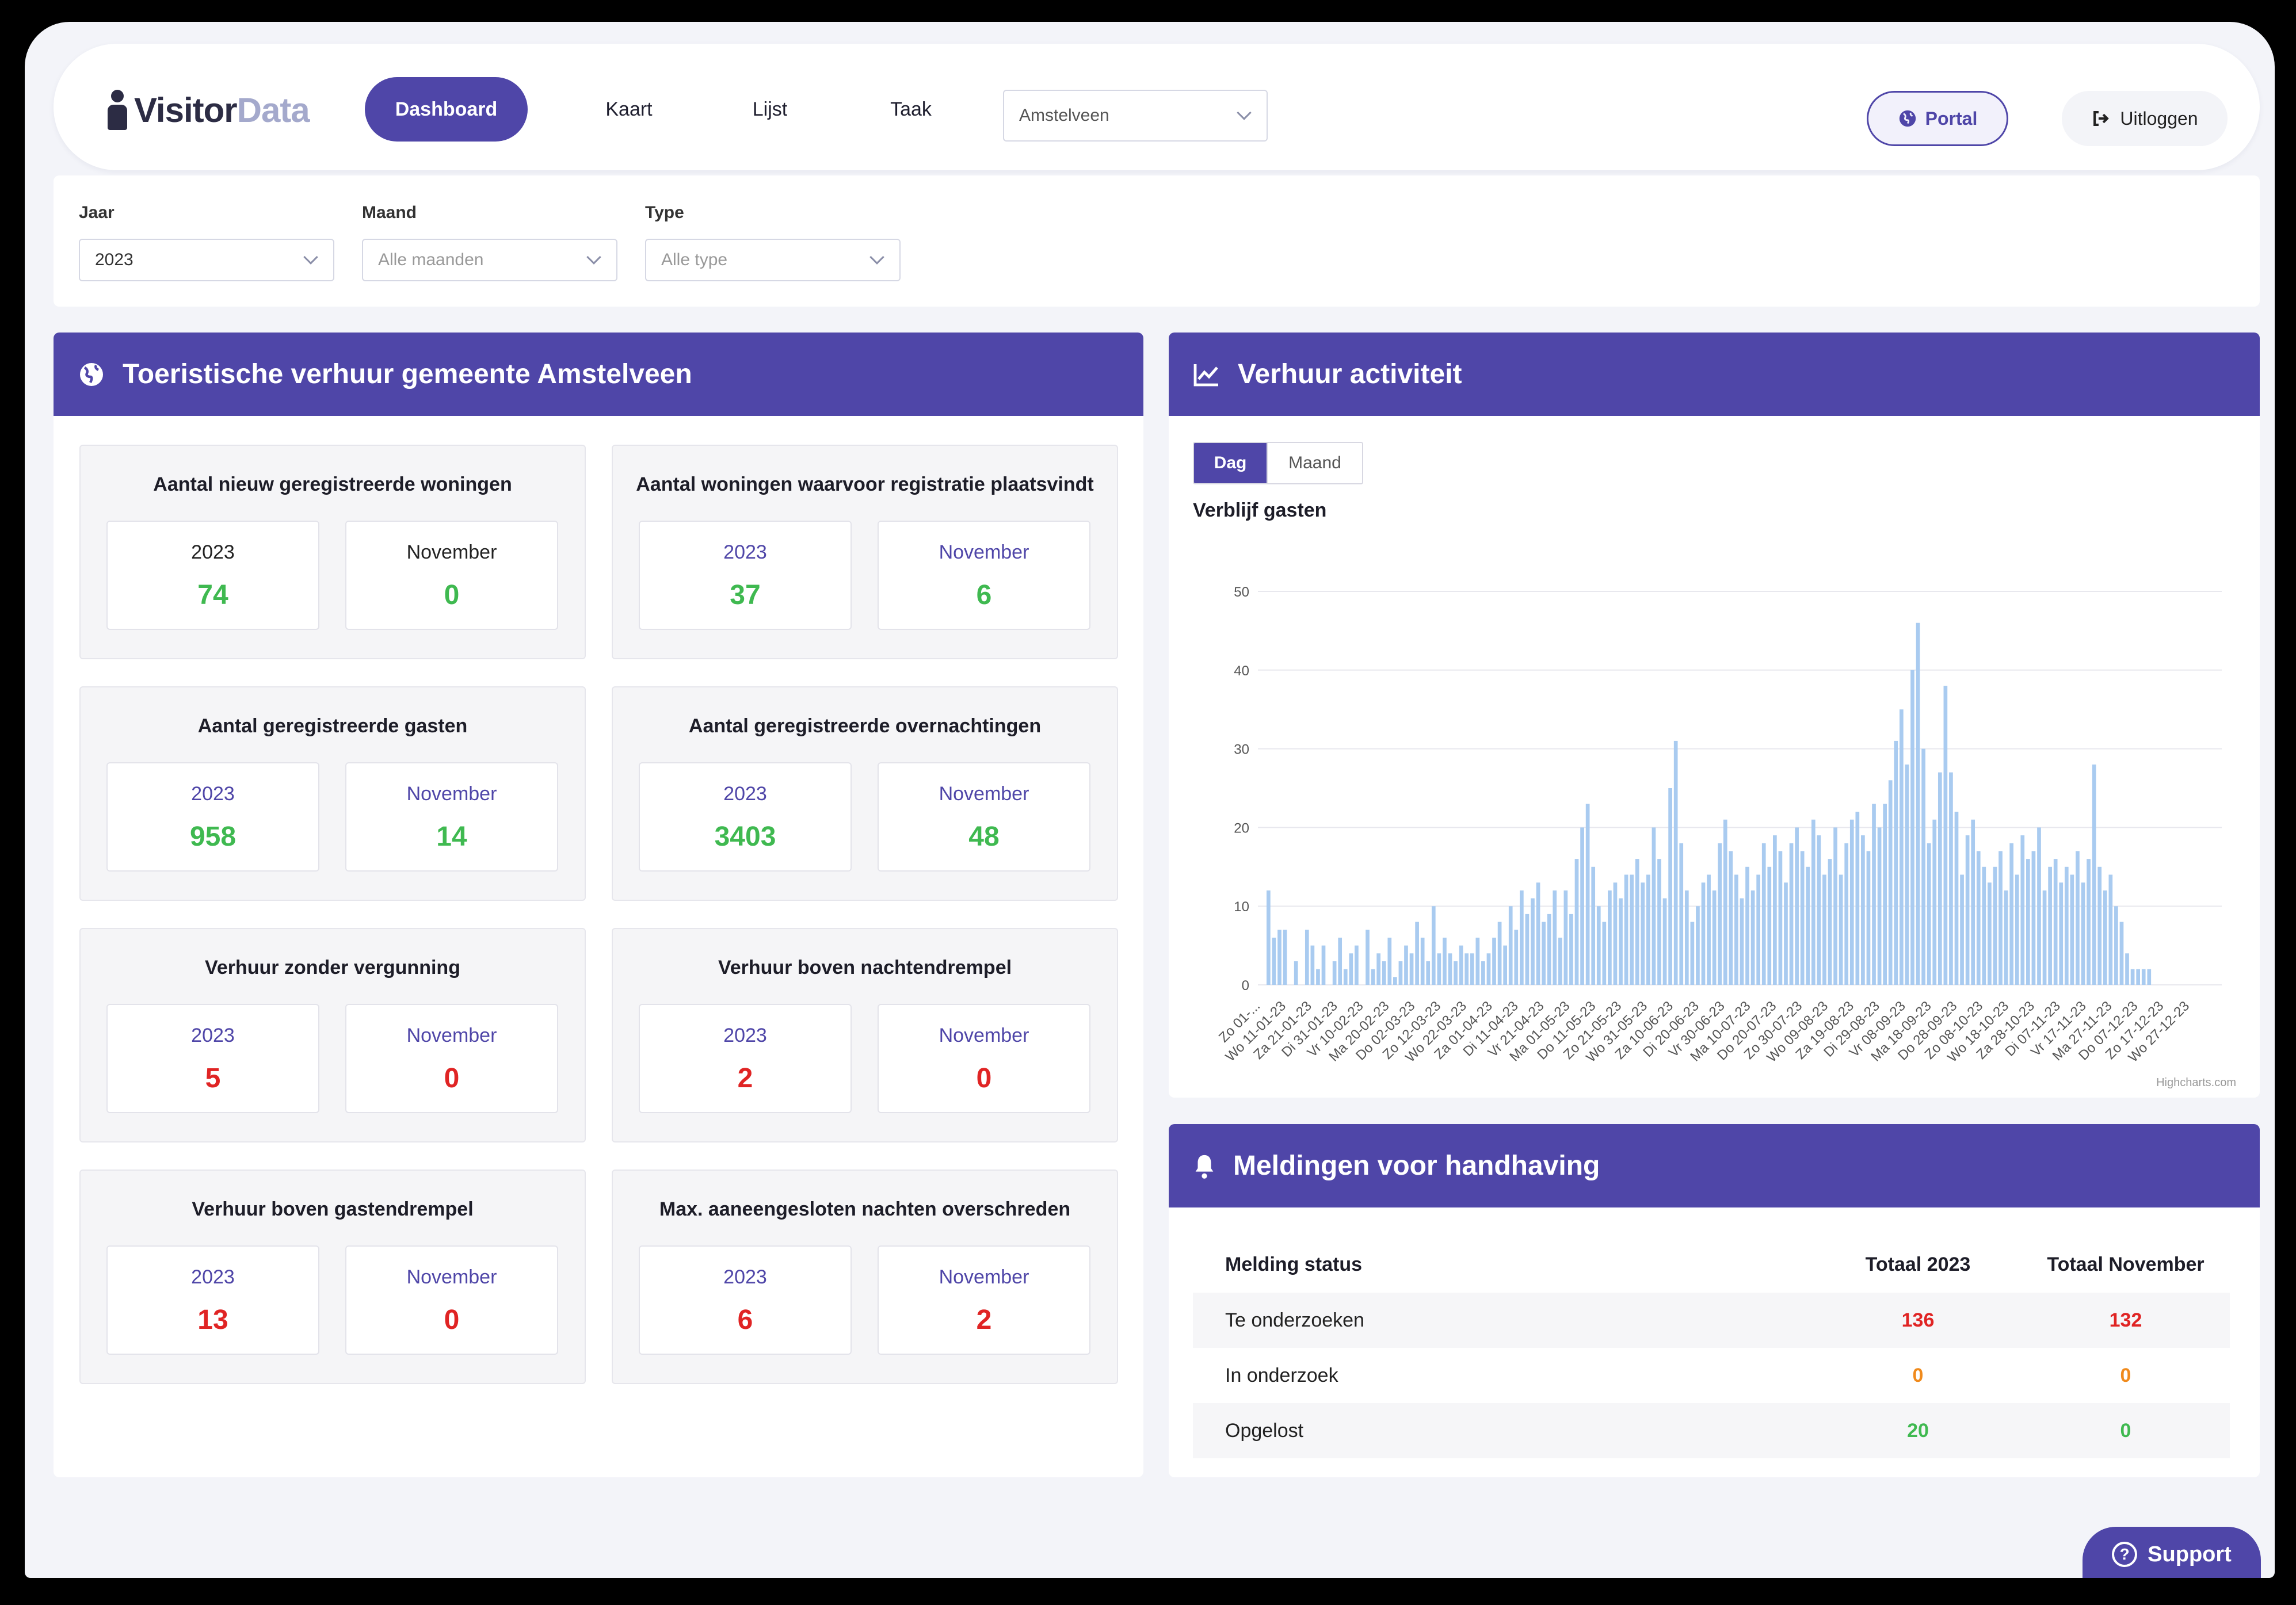 This screenshot has width=2296, height=1605. I want to click on stat-card-title: Verhuur boven gastendrempel, so click(333, 1209).